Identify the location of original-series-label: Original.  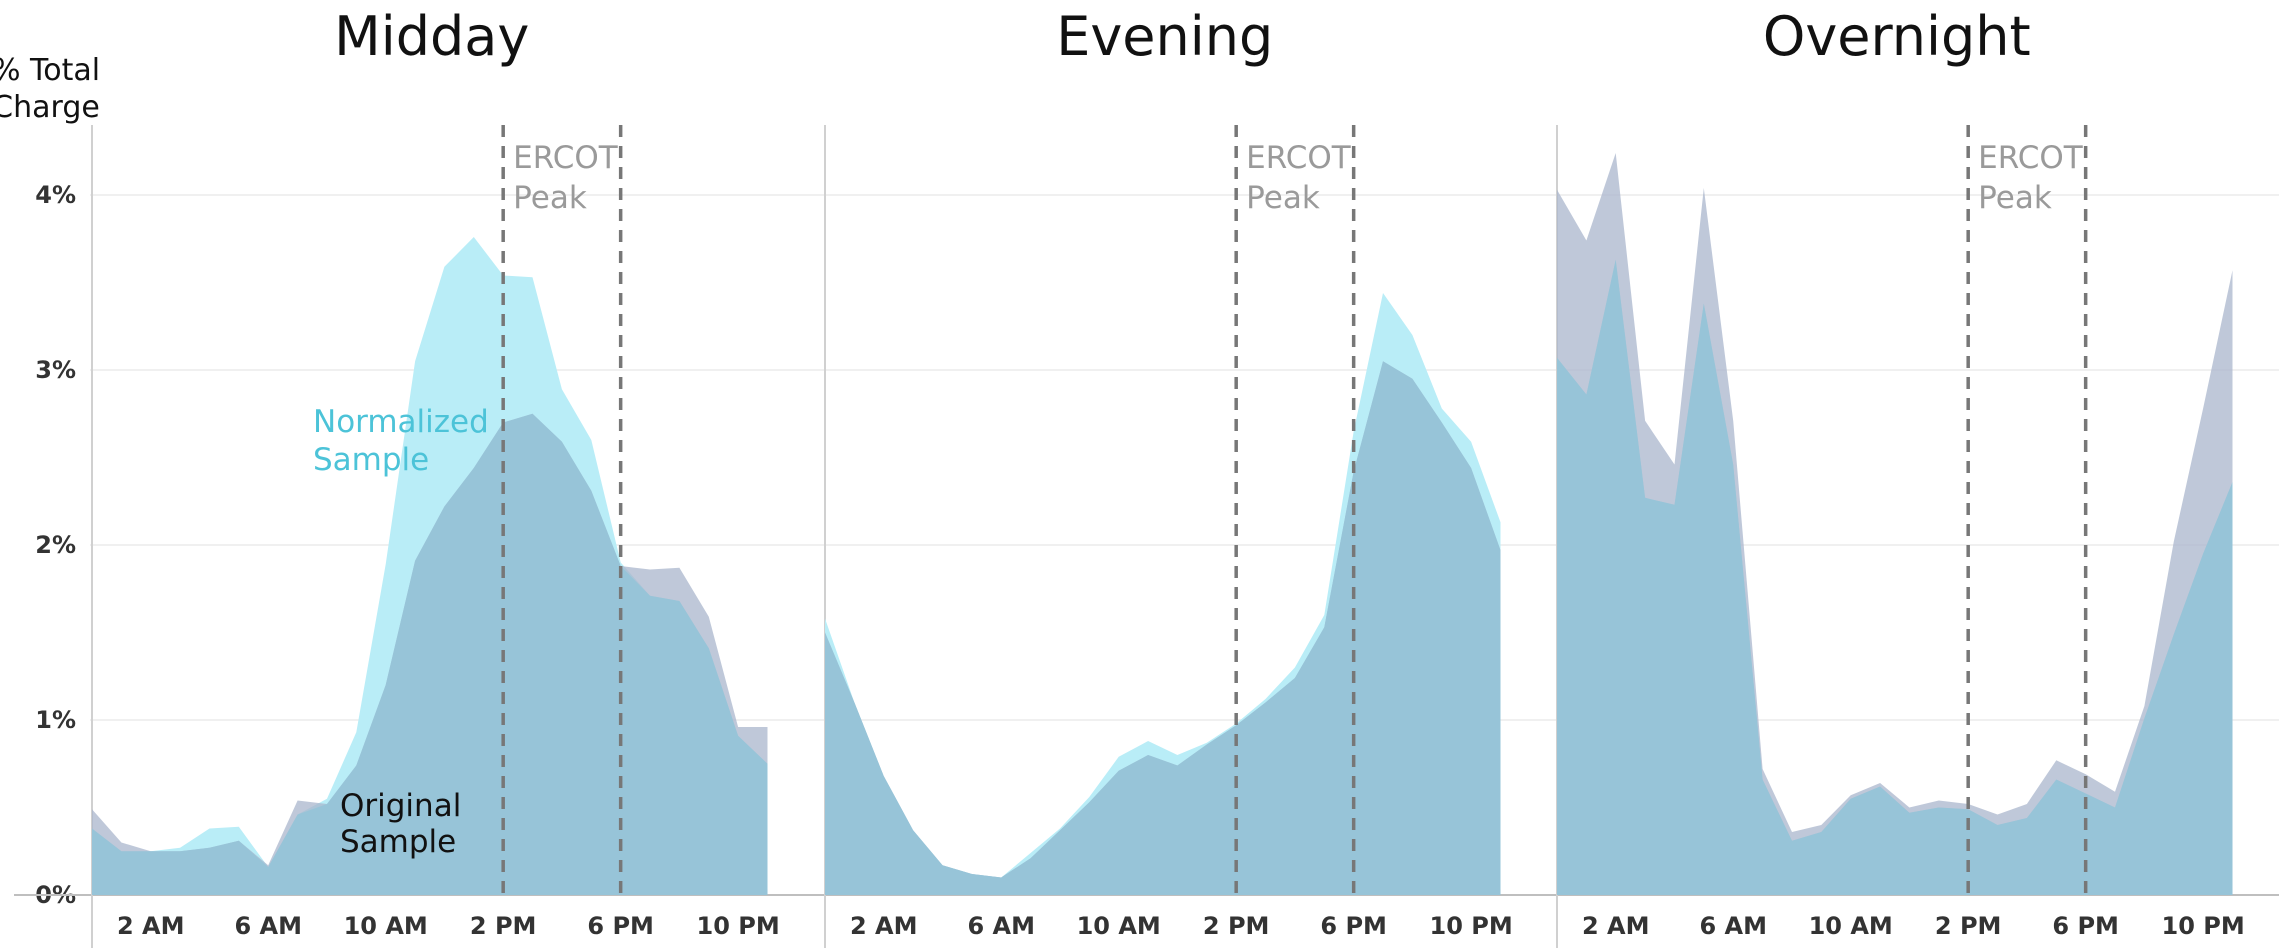
(400, 806).